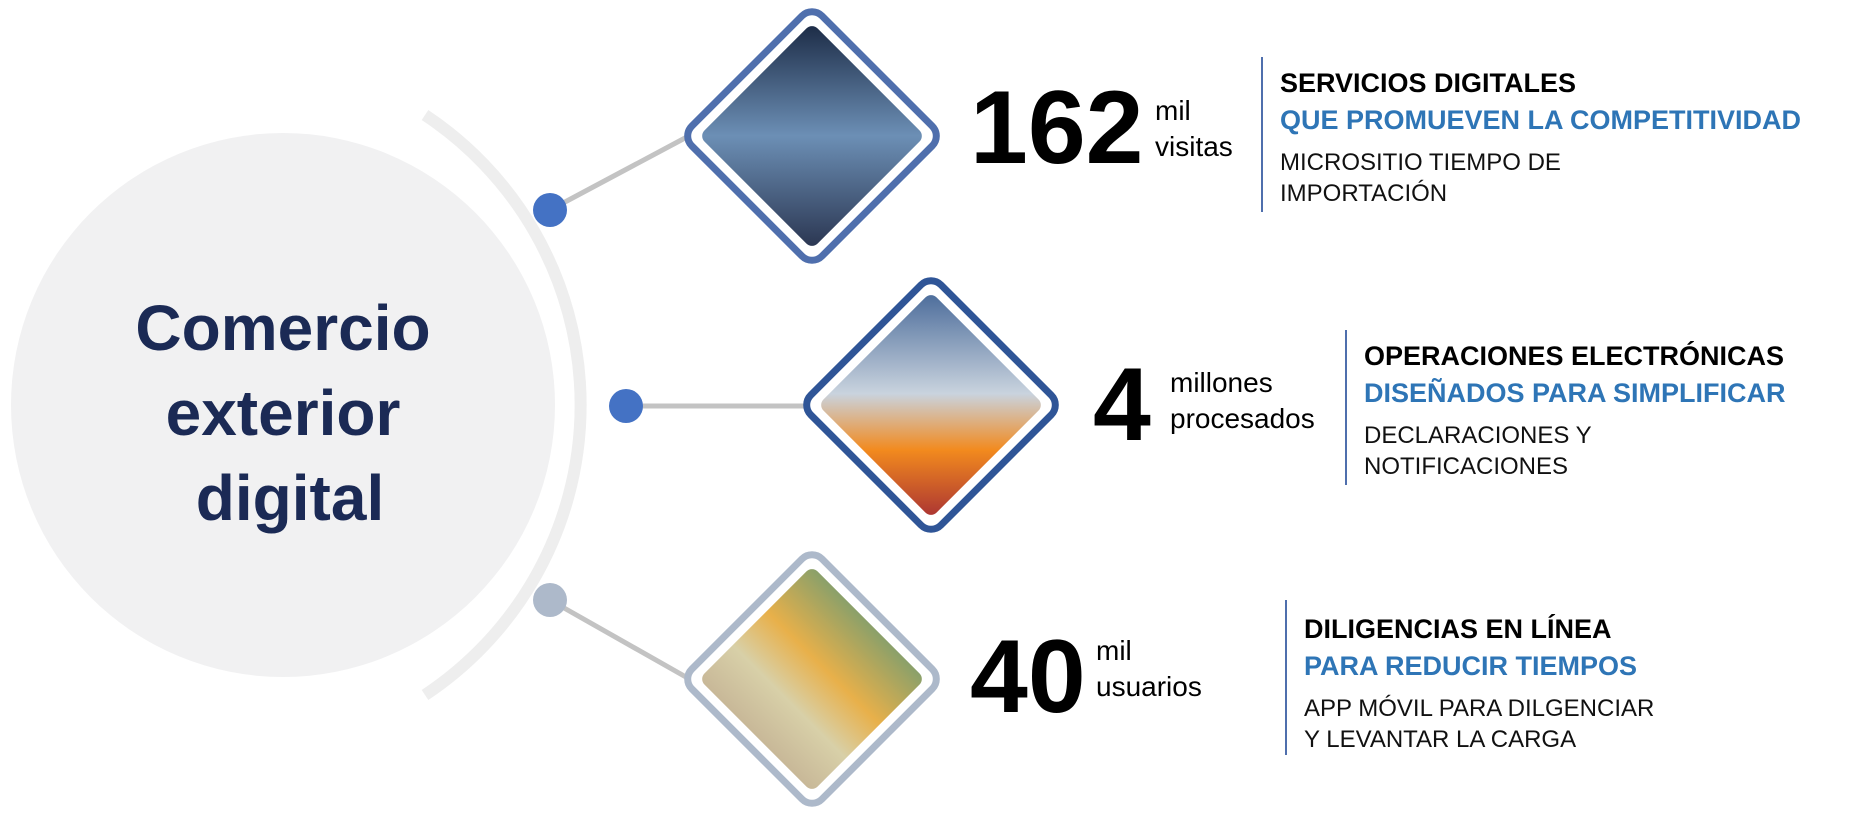  Describe the element at coordinates (1458, 628) in the screenshot. I see `heading: DILIGENCIAS EN LÍNEA` at that location.